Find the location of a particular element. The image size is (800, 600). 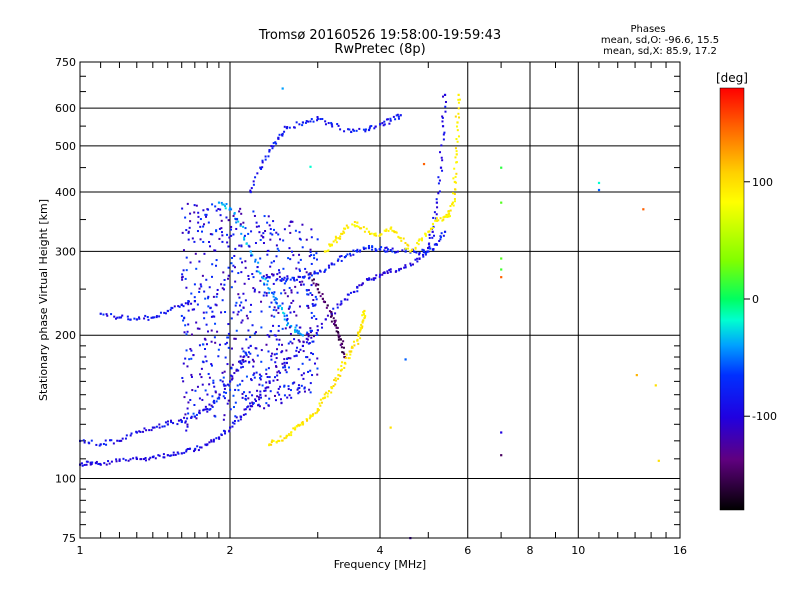

phase-stats-x: mean, sd,X: 85.9, 17.2 is located at coordinates (660, 51).